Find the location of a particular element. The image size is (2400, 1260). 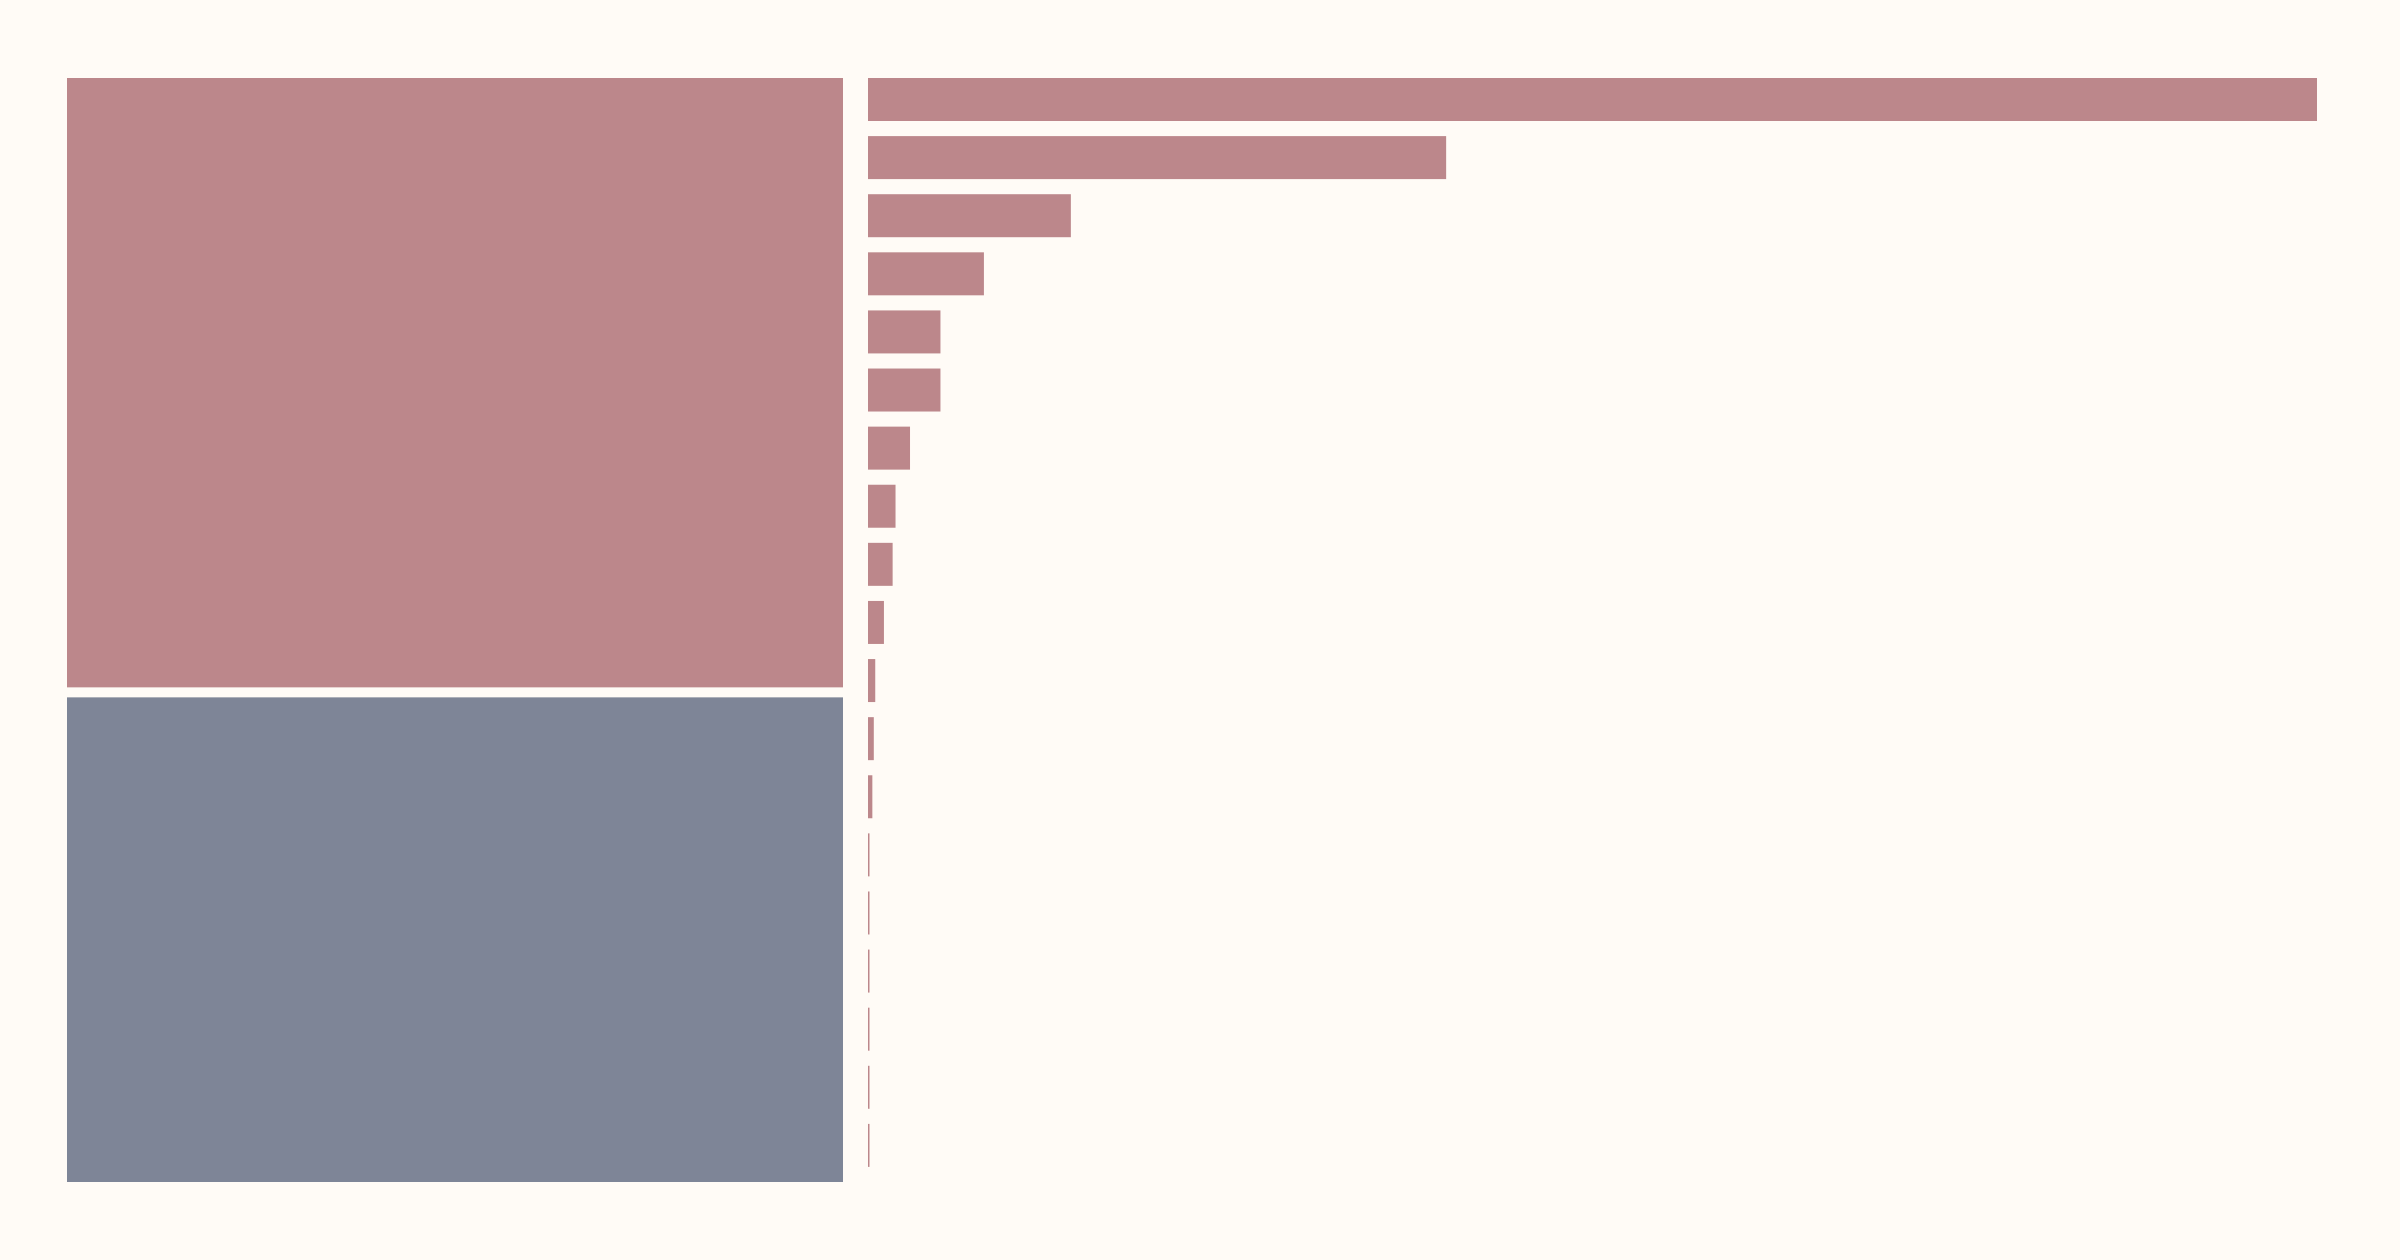

treemap-block is located at coordinates (455, 939).